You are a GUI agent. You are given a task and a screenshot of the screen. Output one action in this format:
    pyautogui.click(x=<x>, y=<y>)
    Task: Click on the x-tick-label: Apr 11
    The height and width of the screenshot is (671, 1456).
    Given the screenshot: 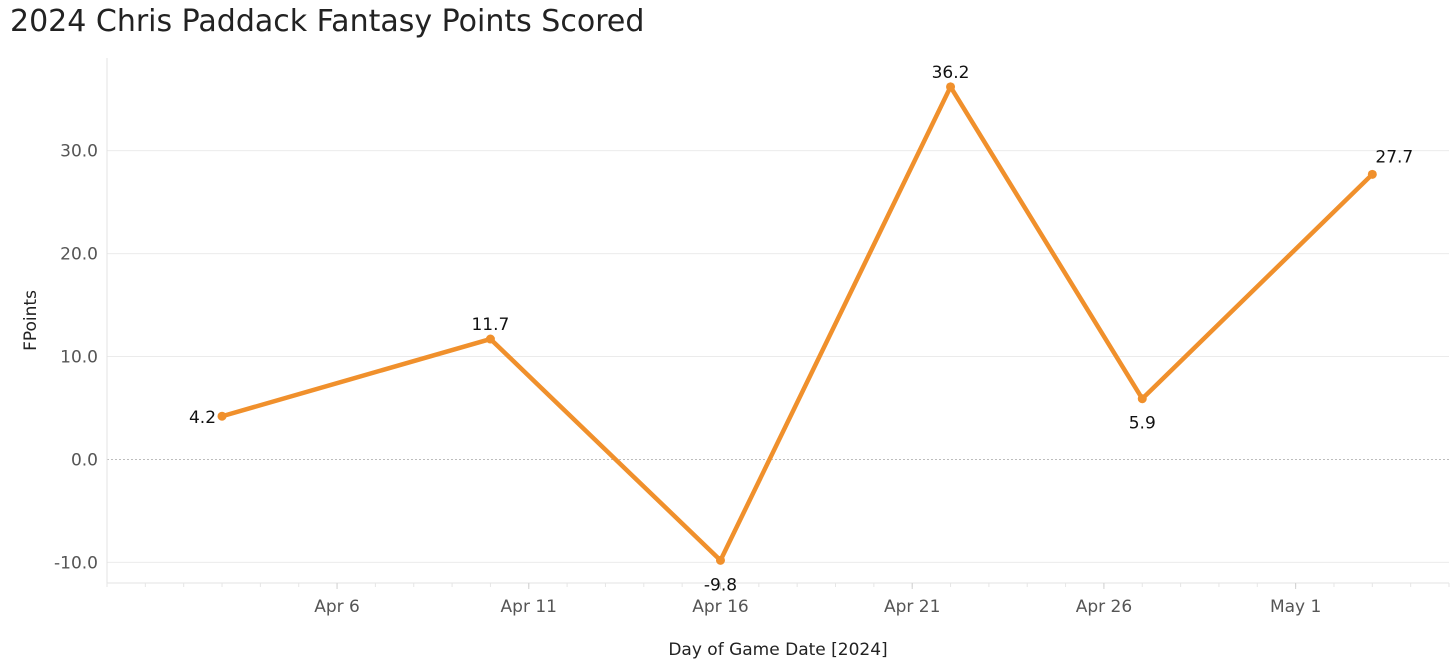 What is the action you would take?
    pyautogui.click(x=529, y=607)
    